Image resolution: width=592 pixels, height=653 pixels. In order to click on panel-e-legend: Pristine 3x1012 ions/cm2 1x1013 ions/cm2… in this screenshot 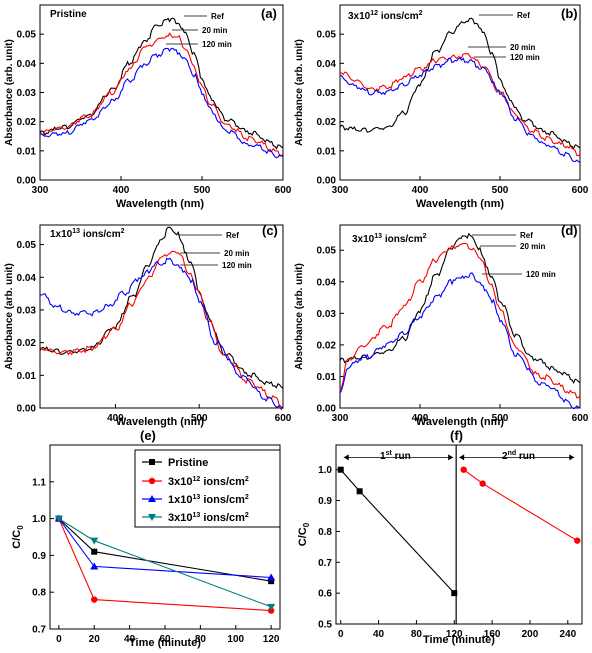, I will do `click(207, 488)`.